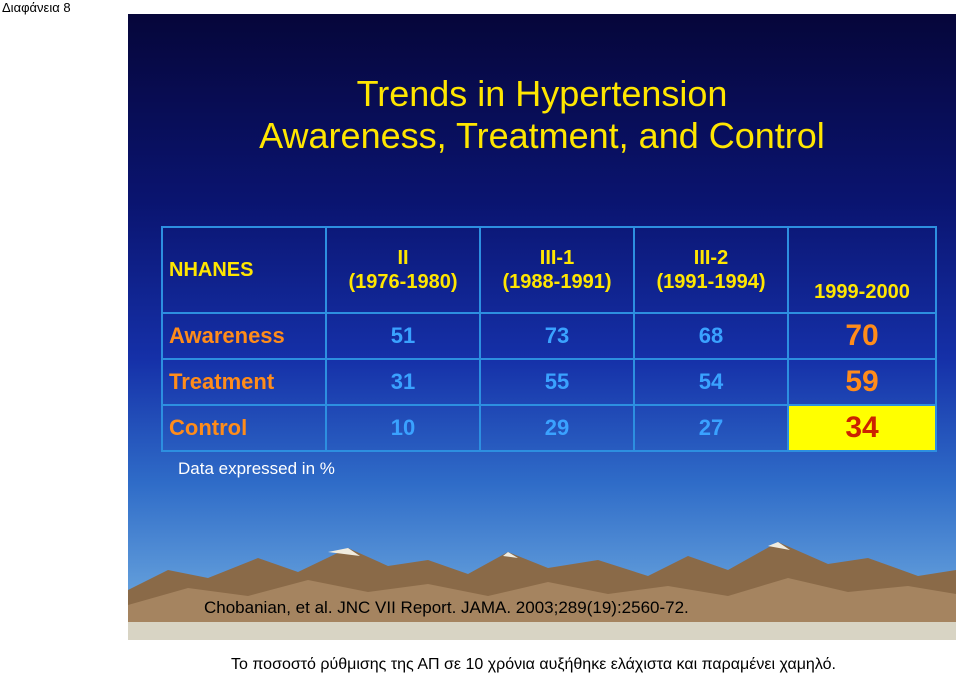 The width and height of the screenshot is (960, 676). I want to click on column-survey: III-2, so click(711, 258).